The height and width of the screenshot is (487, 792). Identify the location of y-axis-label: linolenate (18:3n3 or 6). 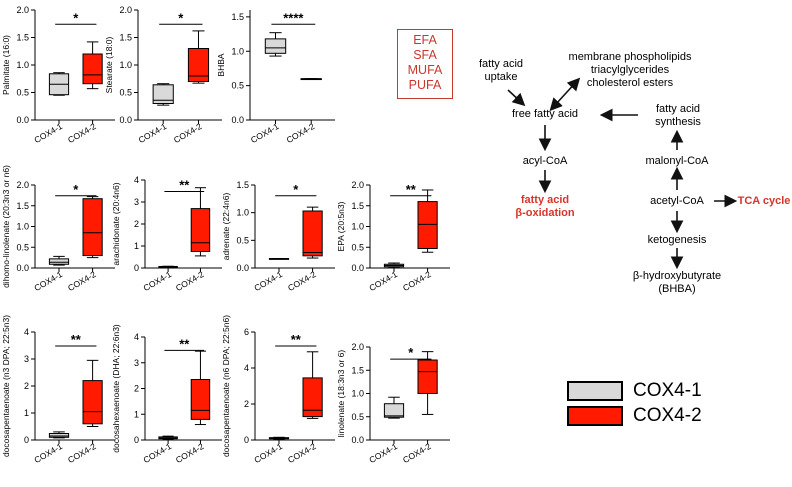
(341, 394).